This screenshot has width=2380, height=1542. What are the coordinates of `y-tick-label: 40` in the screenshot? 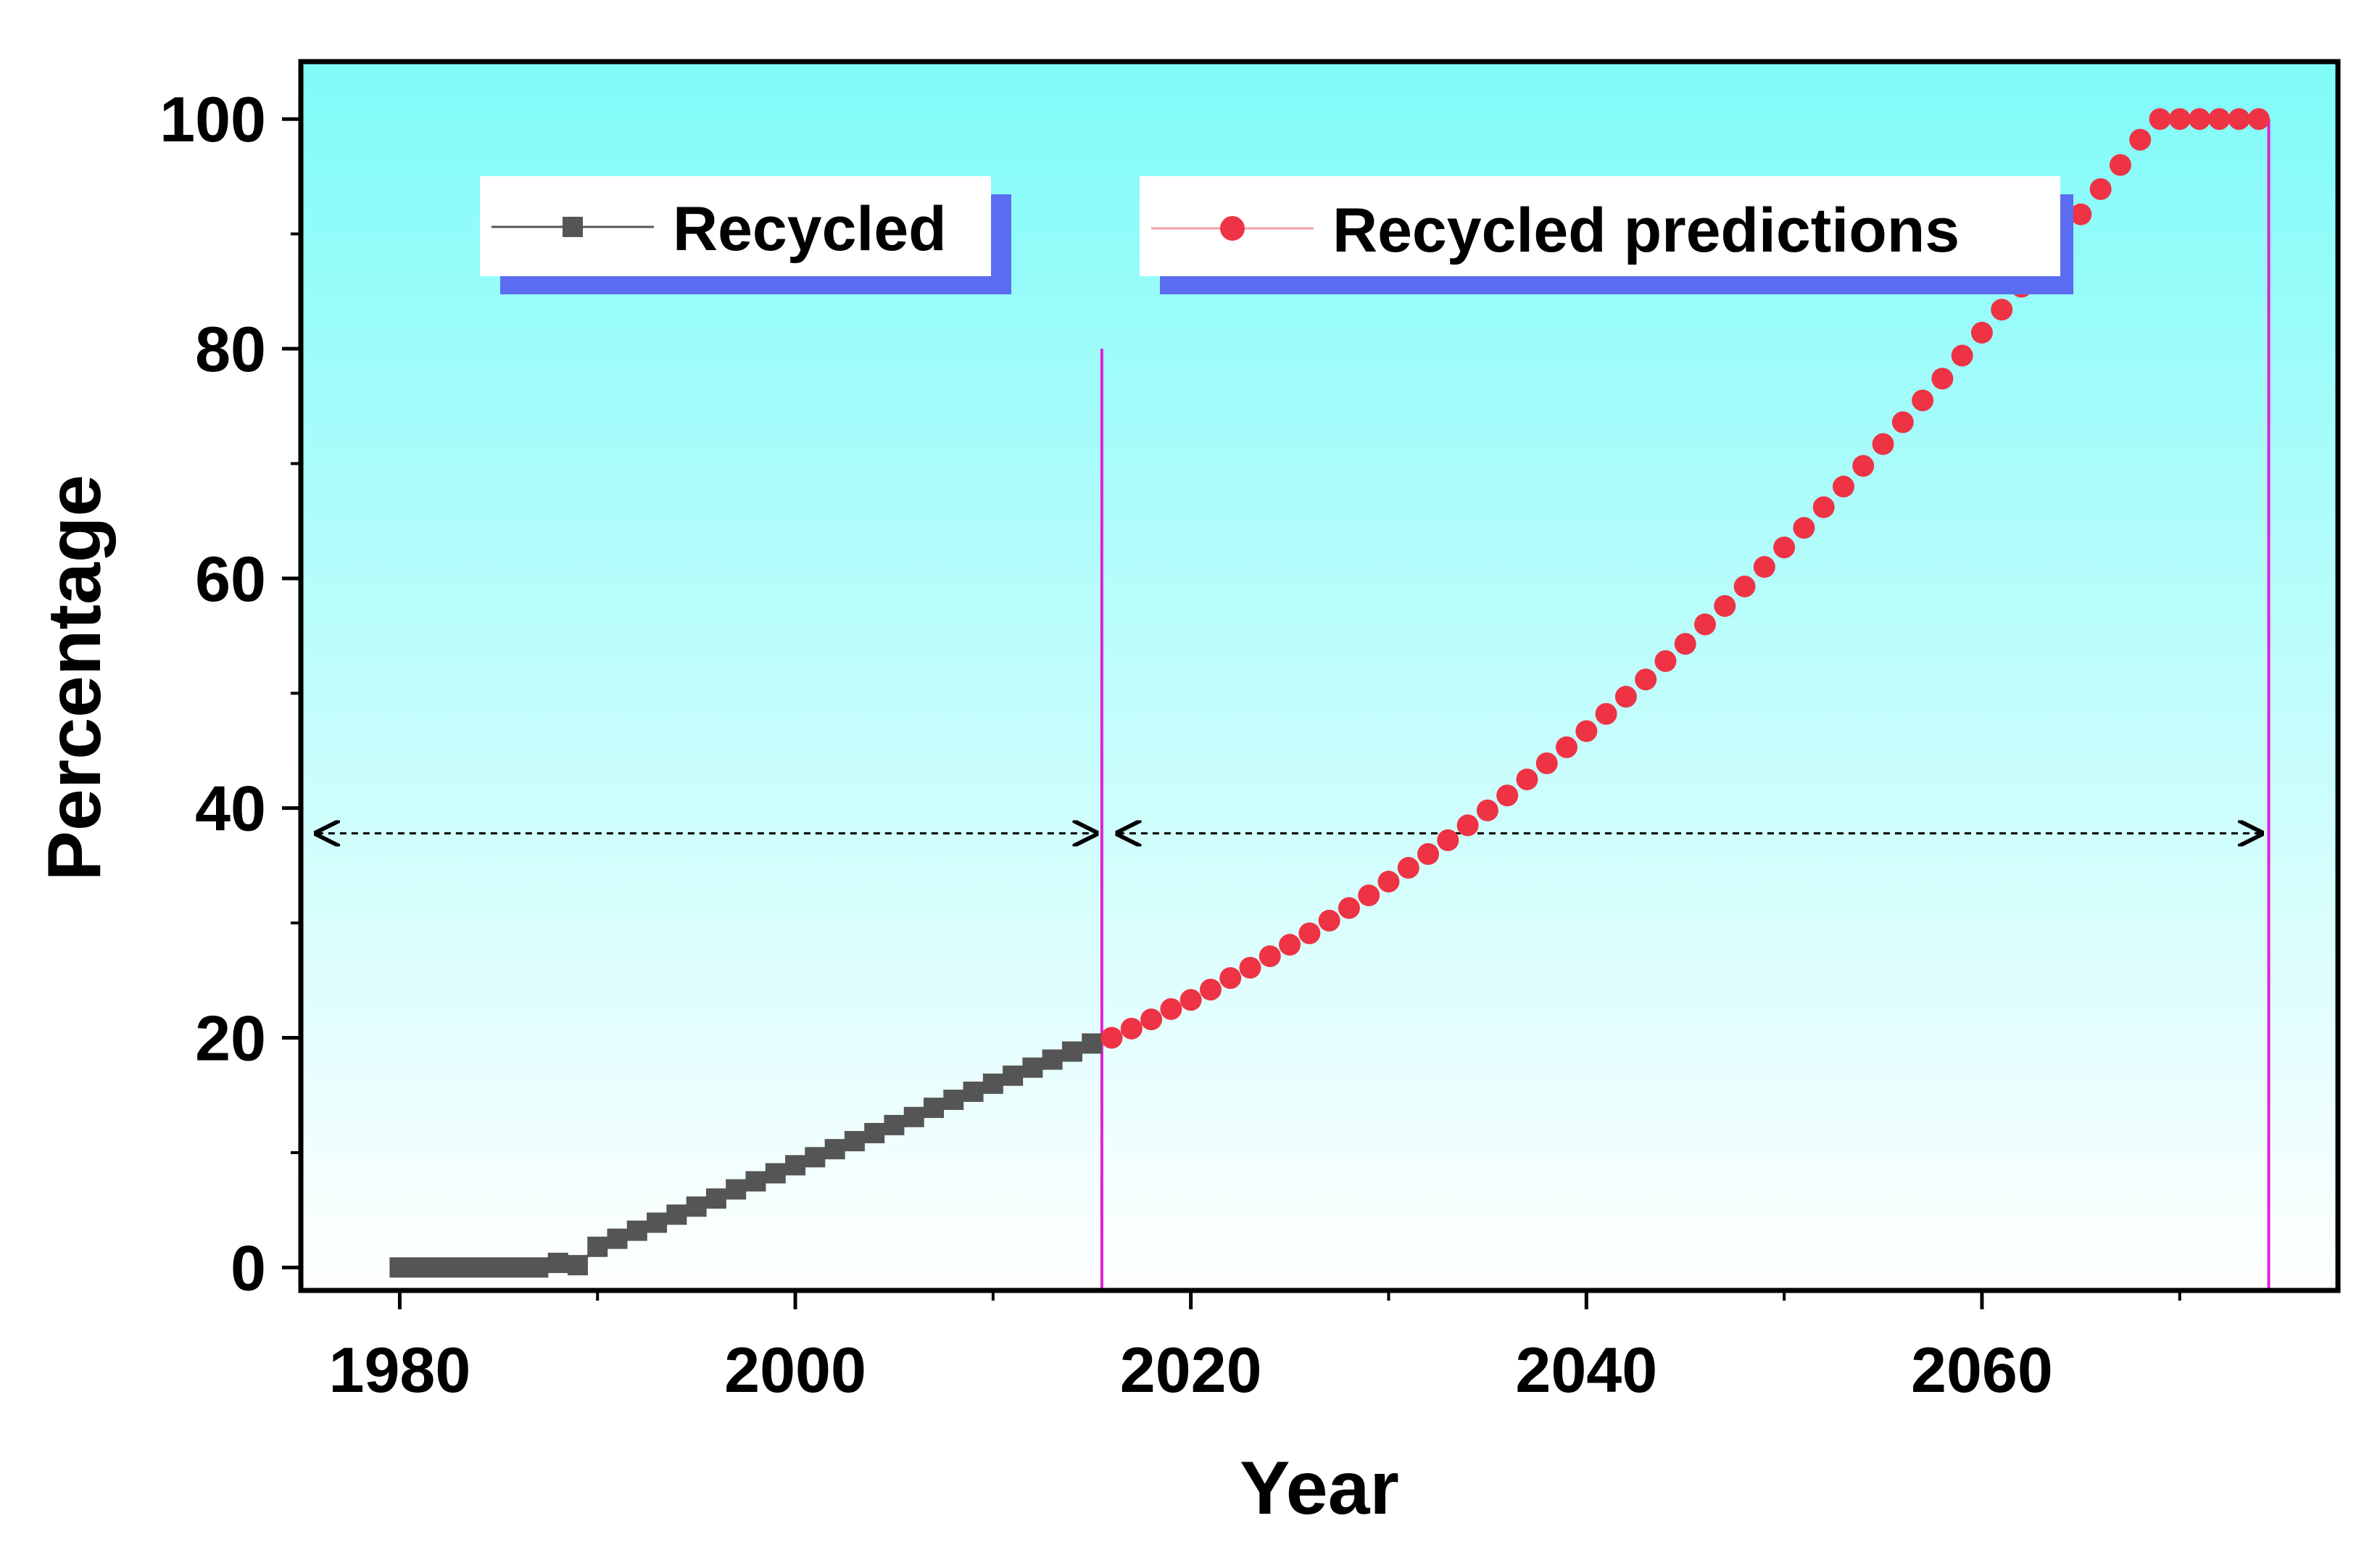 It's located at (230, 809).